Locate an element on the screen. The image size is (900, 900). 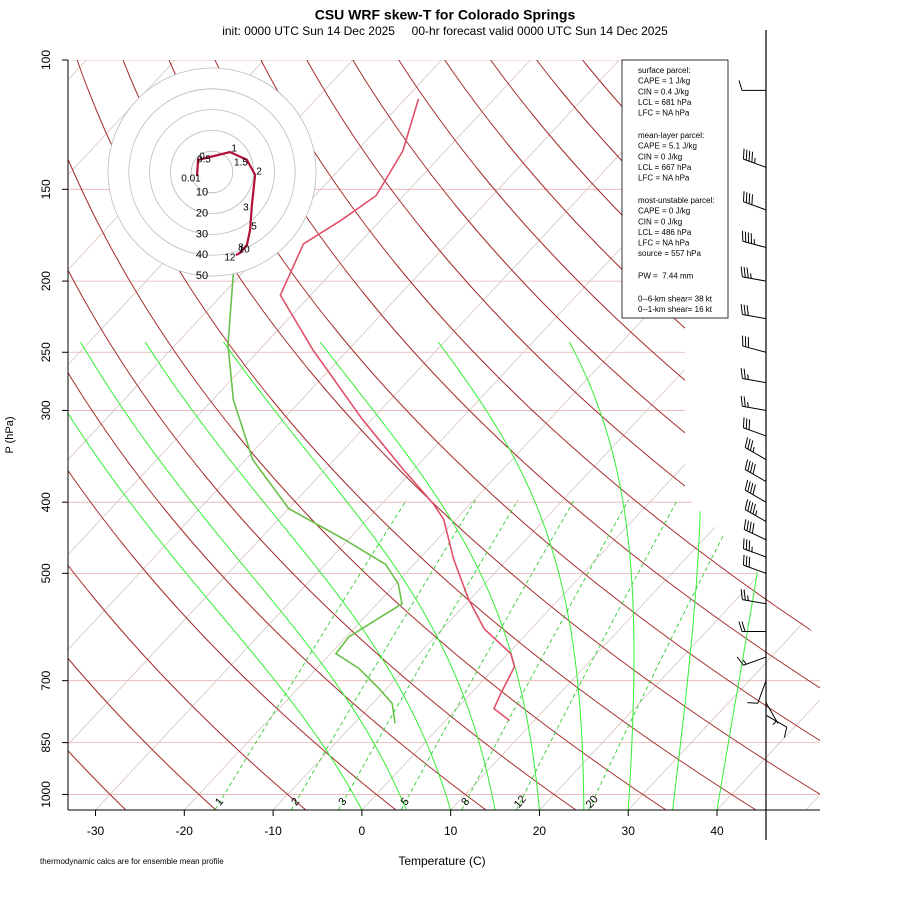
info-box is located at coordinates (675, 189).